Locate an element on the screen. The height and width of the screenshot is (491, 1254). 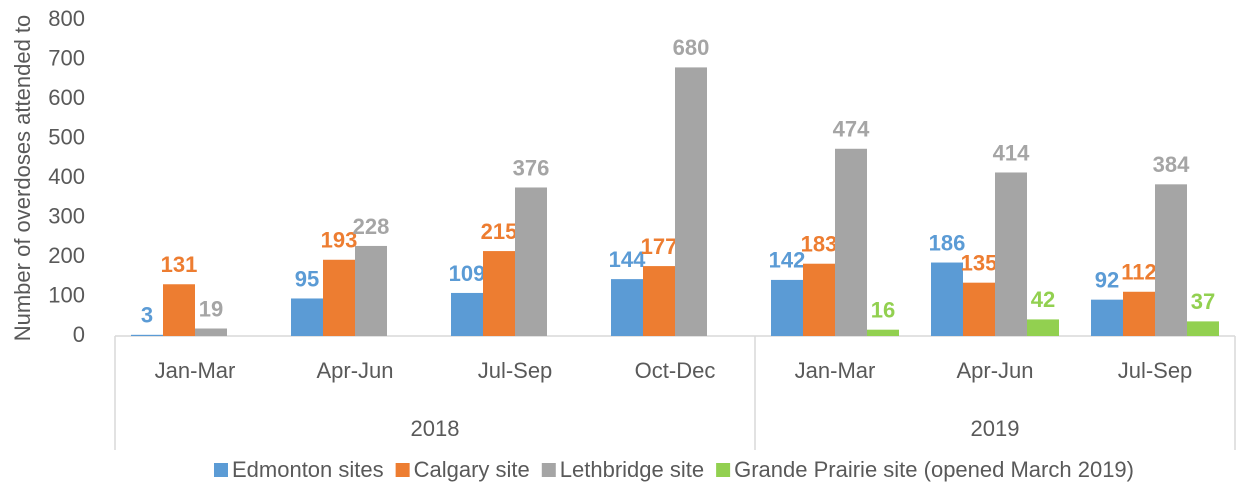
data-label: 215 is located at coordinates (499, 231).